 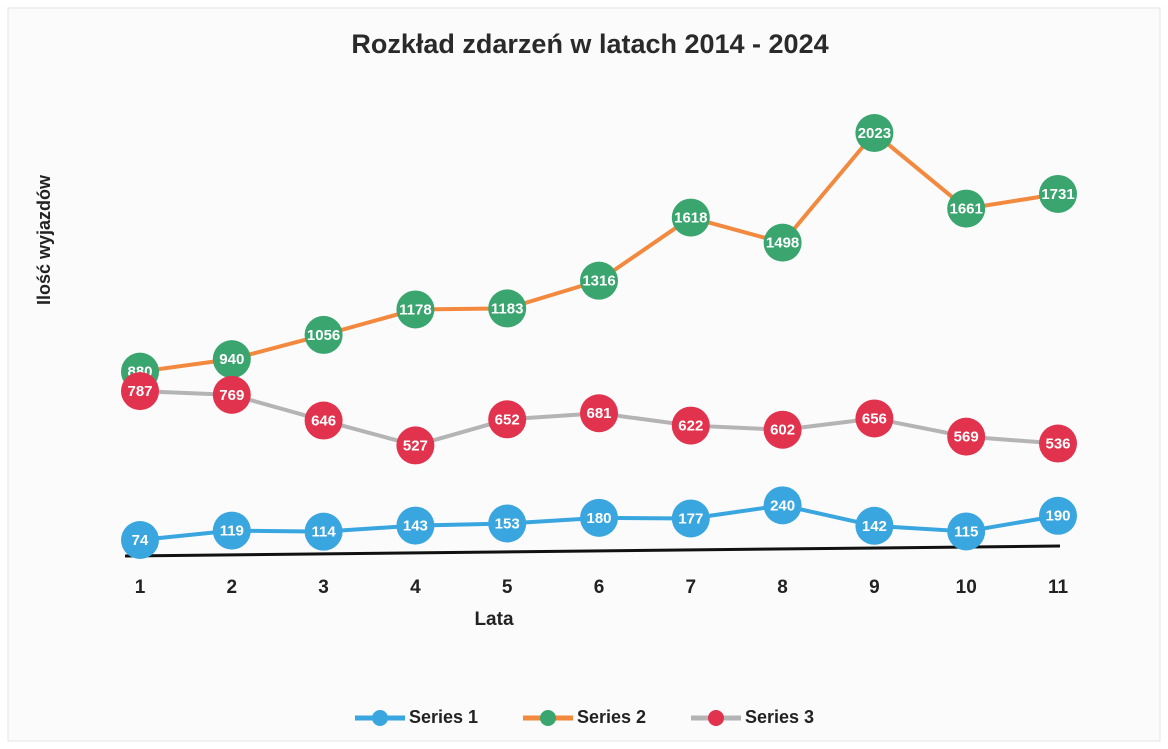 I want to click on data-label: 652, so click(x=507, y=419).